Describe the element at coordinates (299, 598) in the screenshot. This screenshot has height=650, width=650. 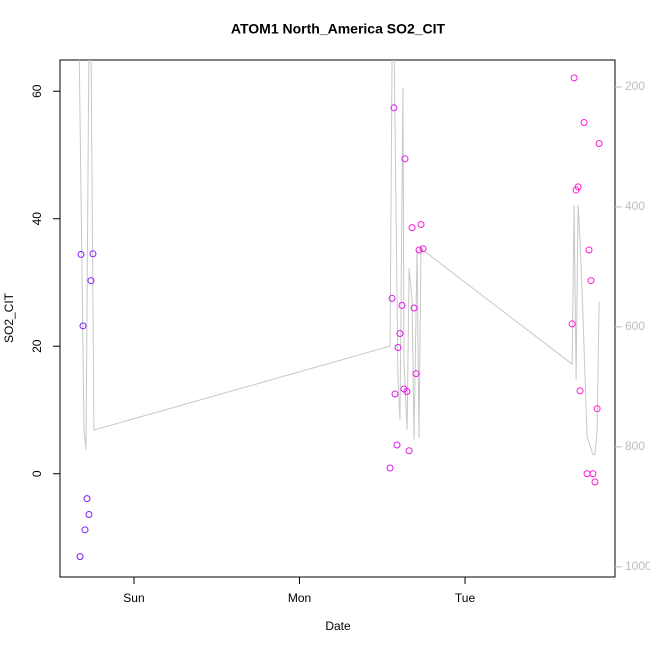
I see `x-tick-label: Mon` at that location.